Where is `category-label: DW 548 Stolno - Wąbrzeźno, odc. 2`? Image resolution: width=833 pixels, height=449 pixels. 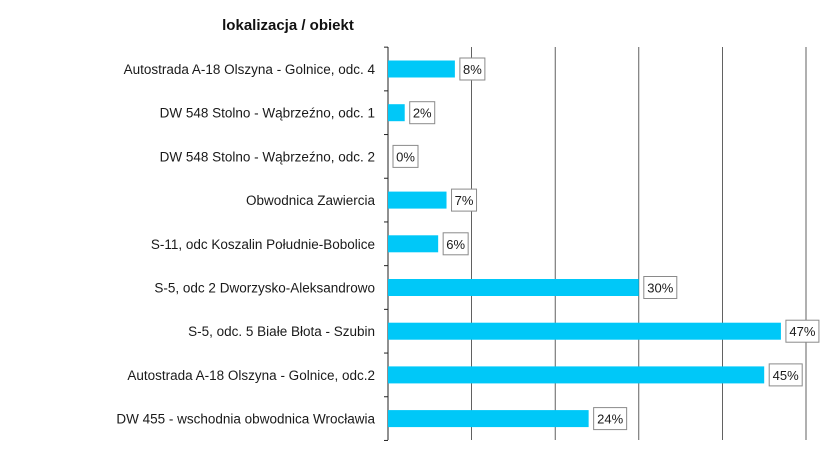
category-label: DW 548 Stolno - Wąbrzeźno, odc. 2 is located at coordinates (267, 156).